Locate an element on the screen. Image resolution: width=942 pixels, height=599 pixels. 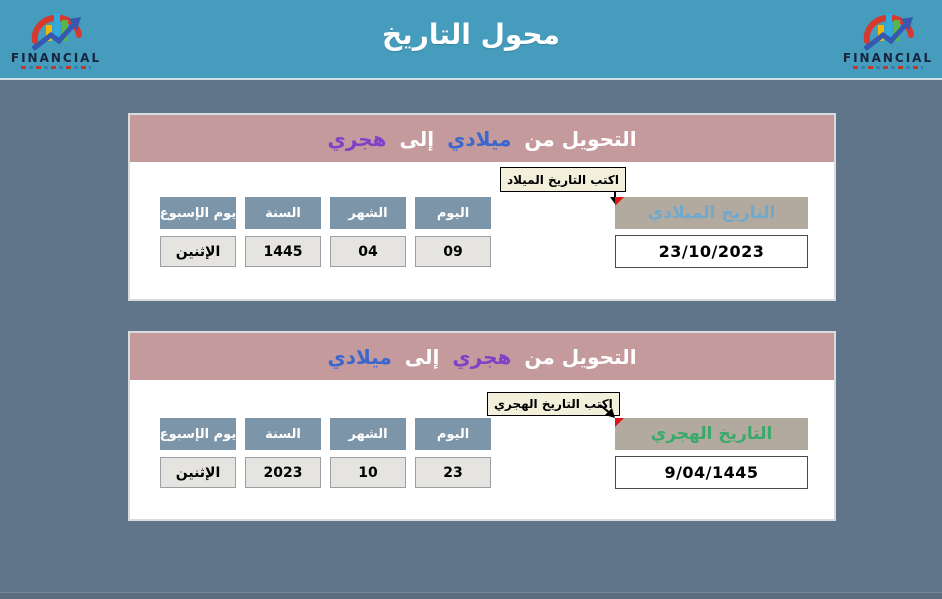
title-to-word: ميلادي is located at coordinates (359, 356).